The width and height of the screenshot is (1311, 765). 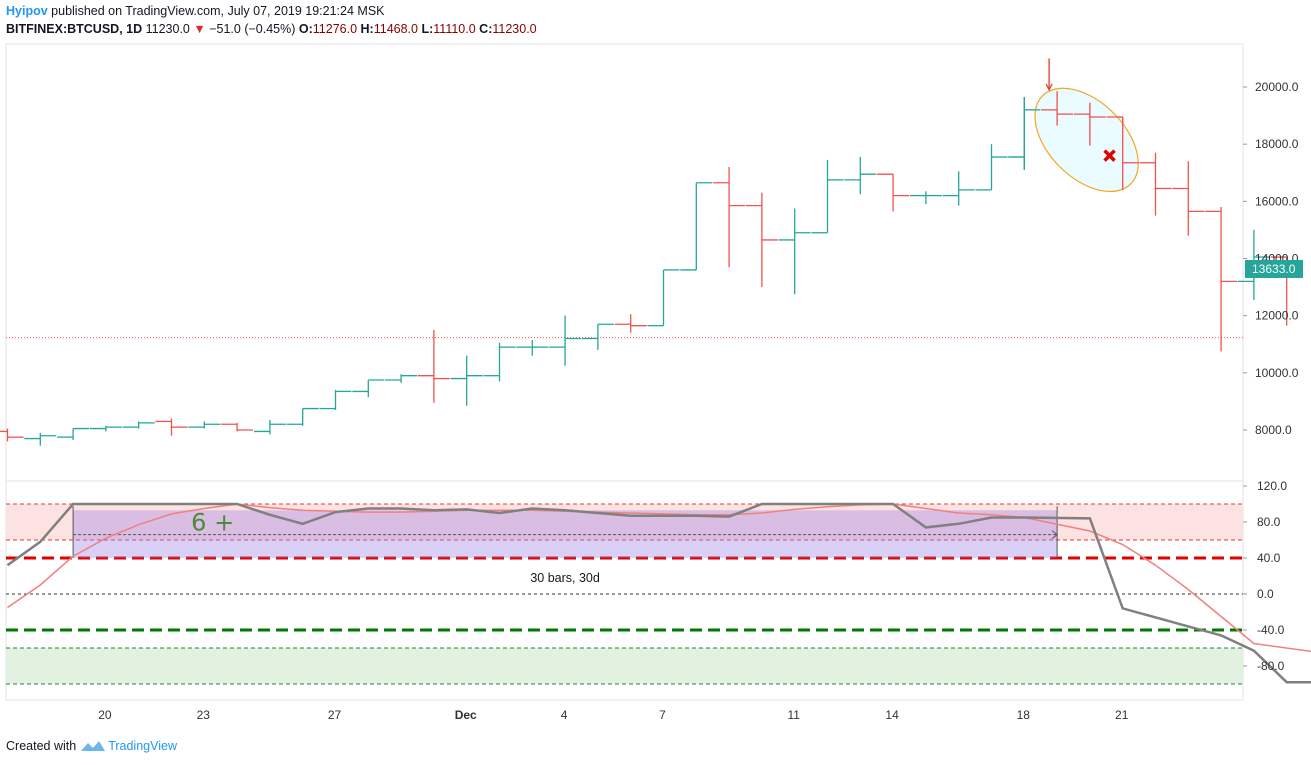 What do you see at coordinates (305, 29) in the screenshot?
I see `open-label: O:` at bounding box center [305, 29].